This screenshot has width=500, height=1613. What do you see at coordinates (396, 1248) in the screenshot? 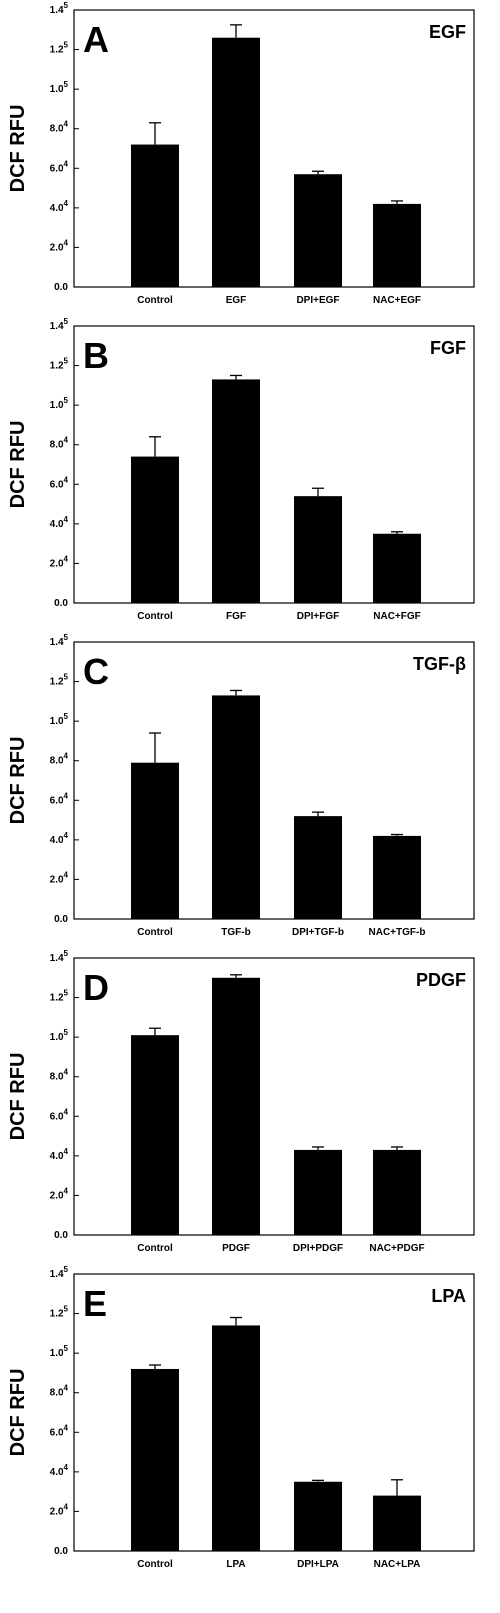
I see `x-tick-label: NAC+PDGF` at bounding box center [396, 1248].